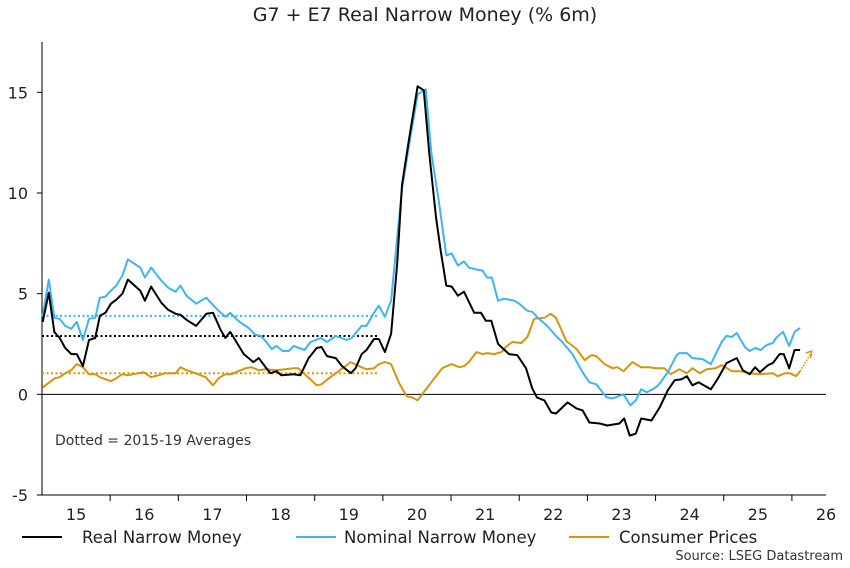 This screenshot has height=568, width=850. I want to click on legend-item-nominal: Nominal Narrow Money, so click(416, 537).